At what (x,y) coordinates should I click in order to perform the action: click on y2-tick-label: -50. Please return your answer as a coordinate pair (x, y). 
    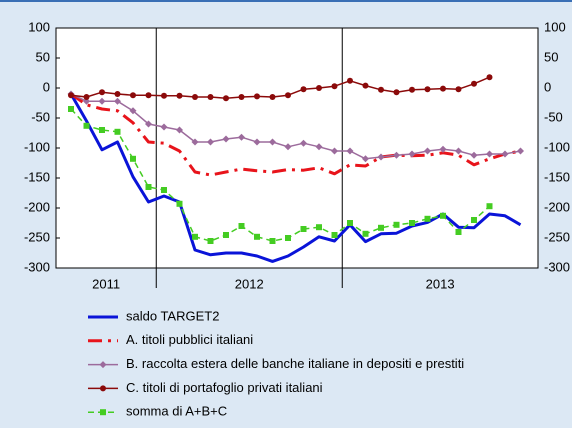
    Looking at the image, I should click on (553, 116).